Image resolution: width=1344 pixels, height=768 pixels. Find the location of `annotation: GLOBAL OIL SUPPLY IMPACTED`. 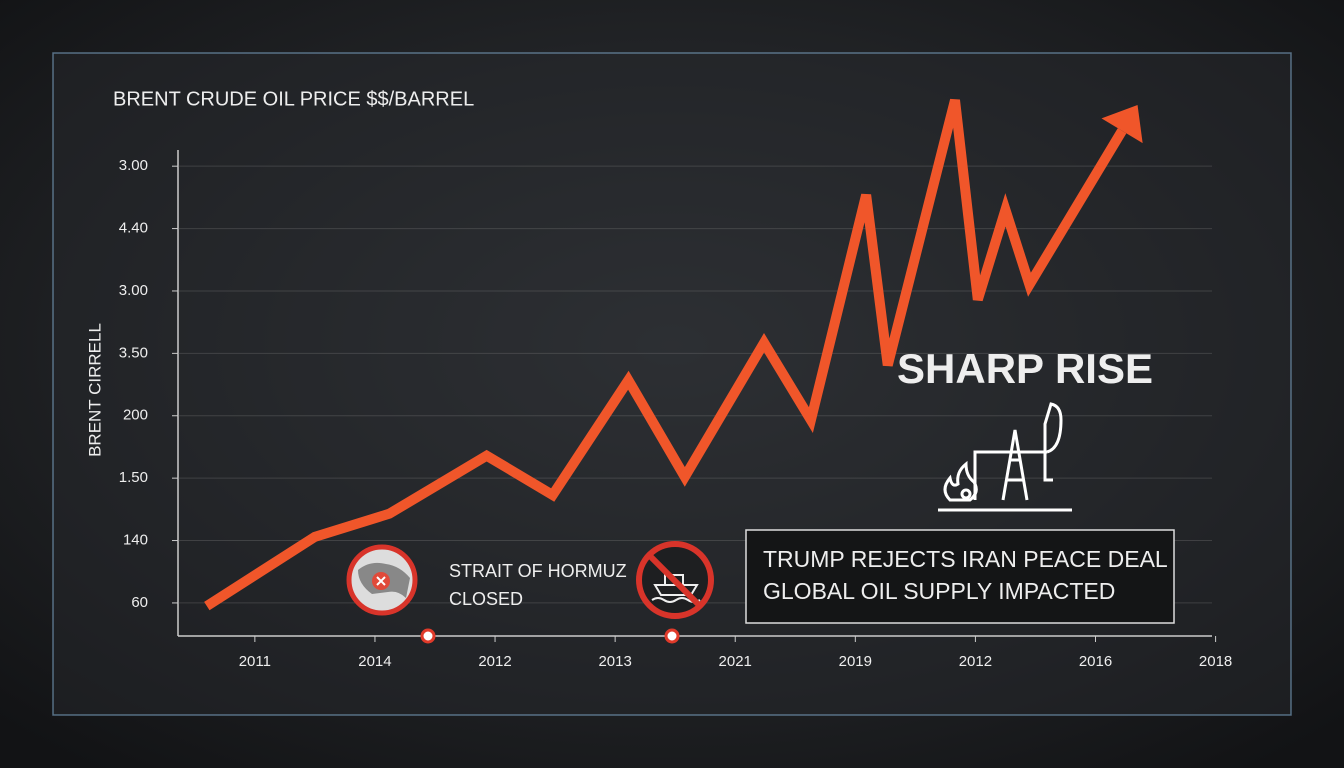

annotation: GLOBAL OIL SUPPLY IMPACTED is located at coordinates (939, 591).